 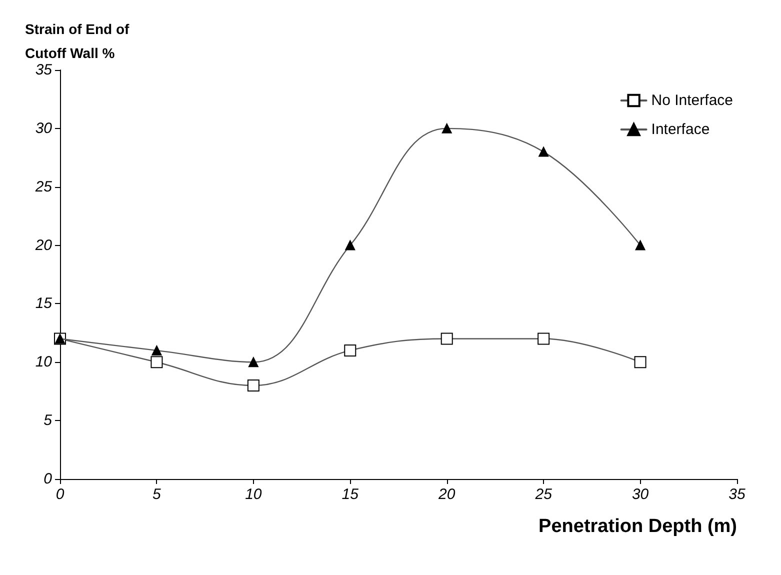 What do you see at coordinates (637, 526) in the screenshot?
I see `x-axis-title: Penetration Depth (m)` at bounding box center [637, 526].